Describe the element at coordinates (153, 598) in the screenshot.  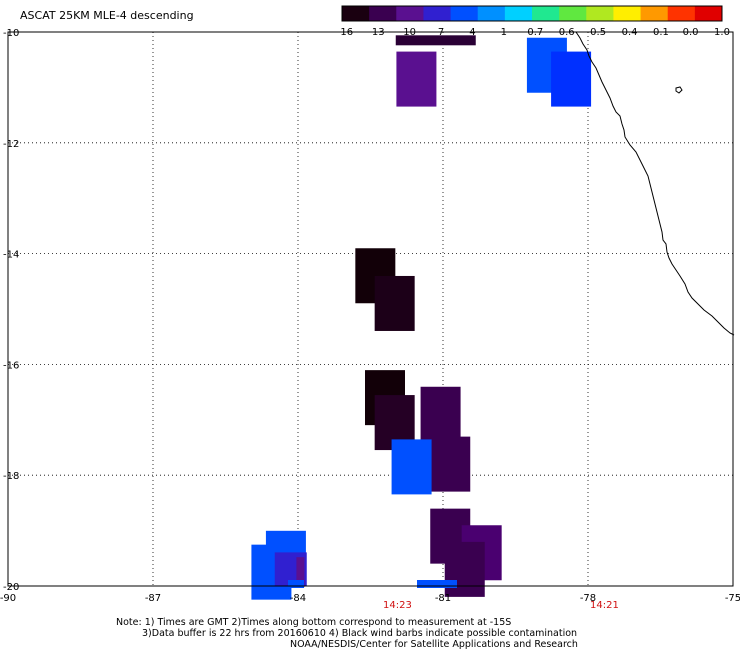
I see `longitude-label: -87` at that location.